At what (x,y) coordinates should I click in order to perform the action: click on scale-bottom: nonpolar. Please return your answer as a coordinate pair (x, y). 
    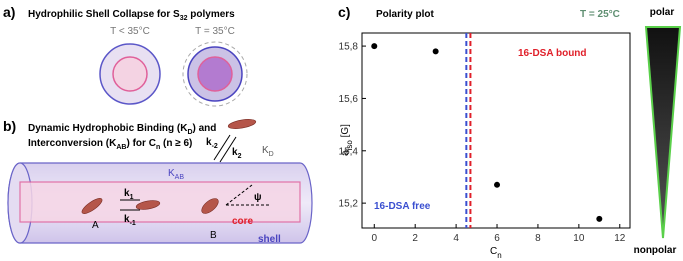
    Looking at the image, I should click on (655, 250).